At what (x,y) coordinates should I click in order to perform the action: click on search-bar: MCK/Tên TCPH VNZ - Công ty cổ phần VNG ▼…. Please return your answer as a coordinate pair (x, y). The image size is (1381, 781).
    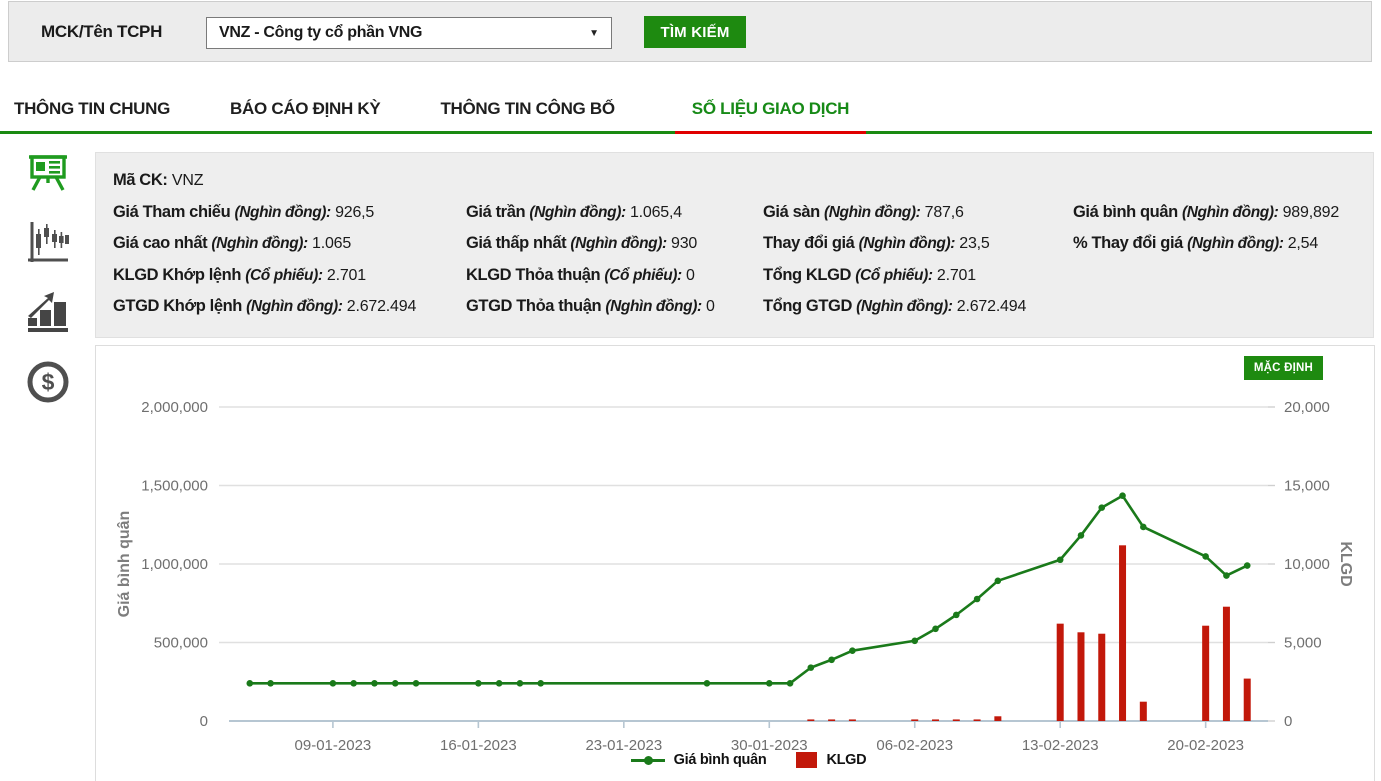
    Looking at the image, I should click on (690, 31).